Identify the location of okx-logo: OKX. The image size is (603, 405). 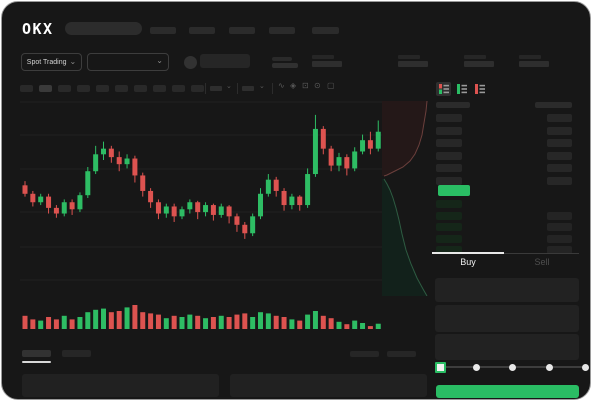
(38, 29).